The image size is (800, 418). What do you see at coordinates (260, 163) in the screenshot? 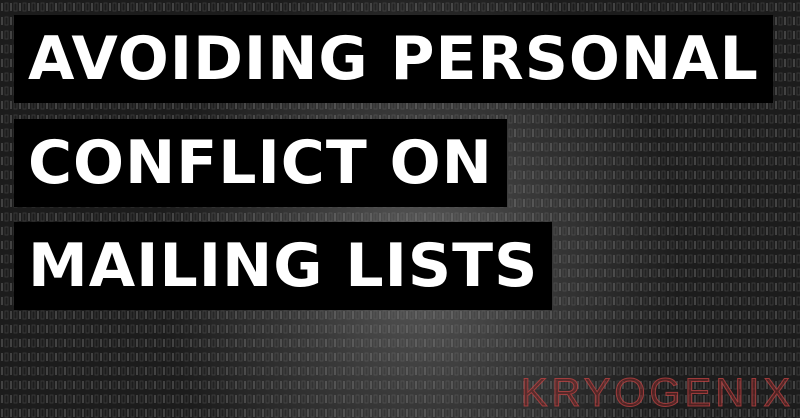
I see `title-line: CONFLICT ON` at bounding box center [260, 163].